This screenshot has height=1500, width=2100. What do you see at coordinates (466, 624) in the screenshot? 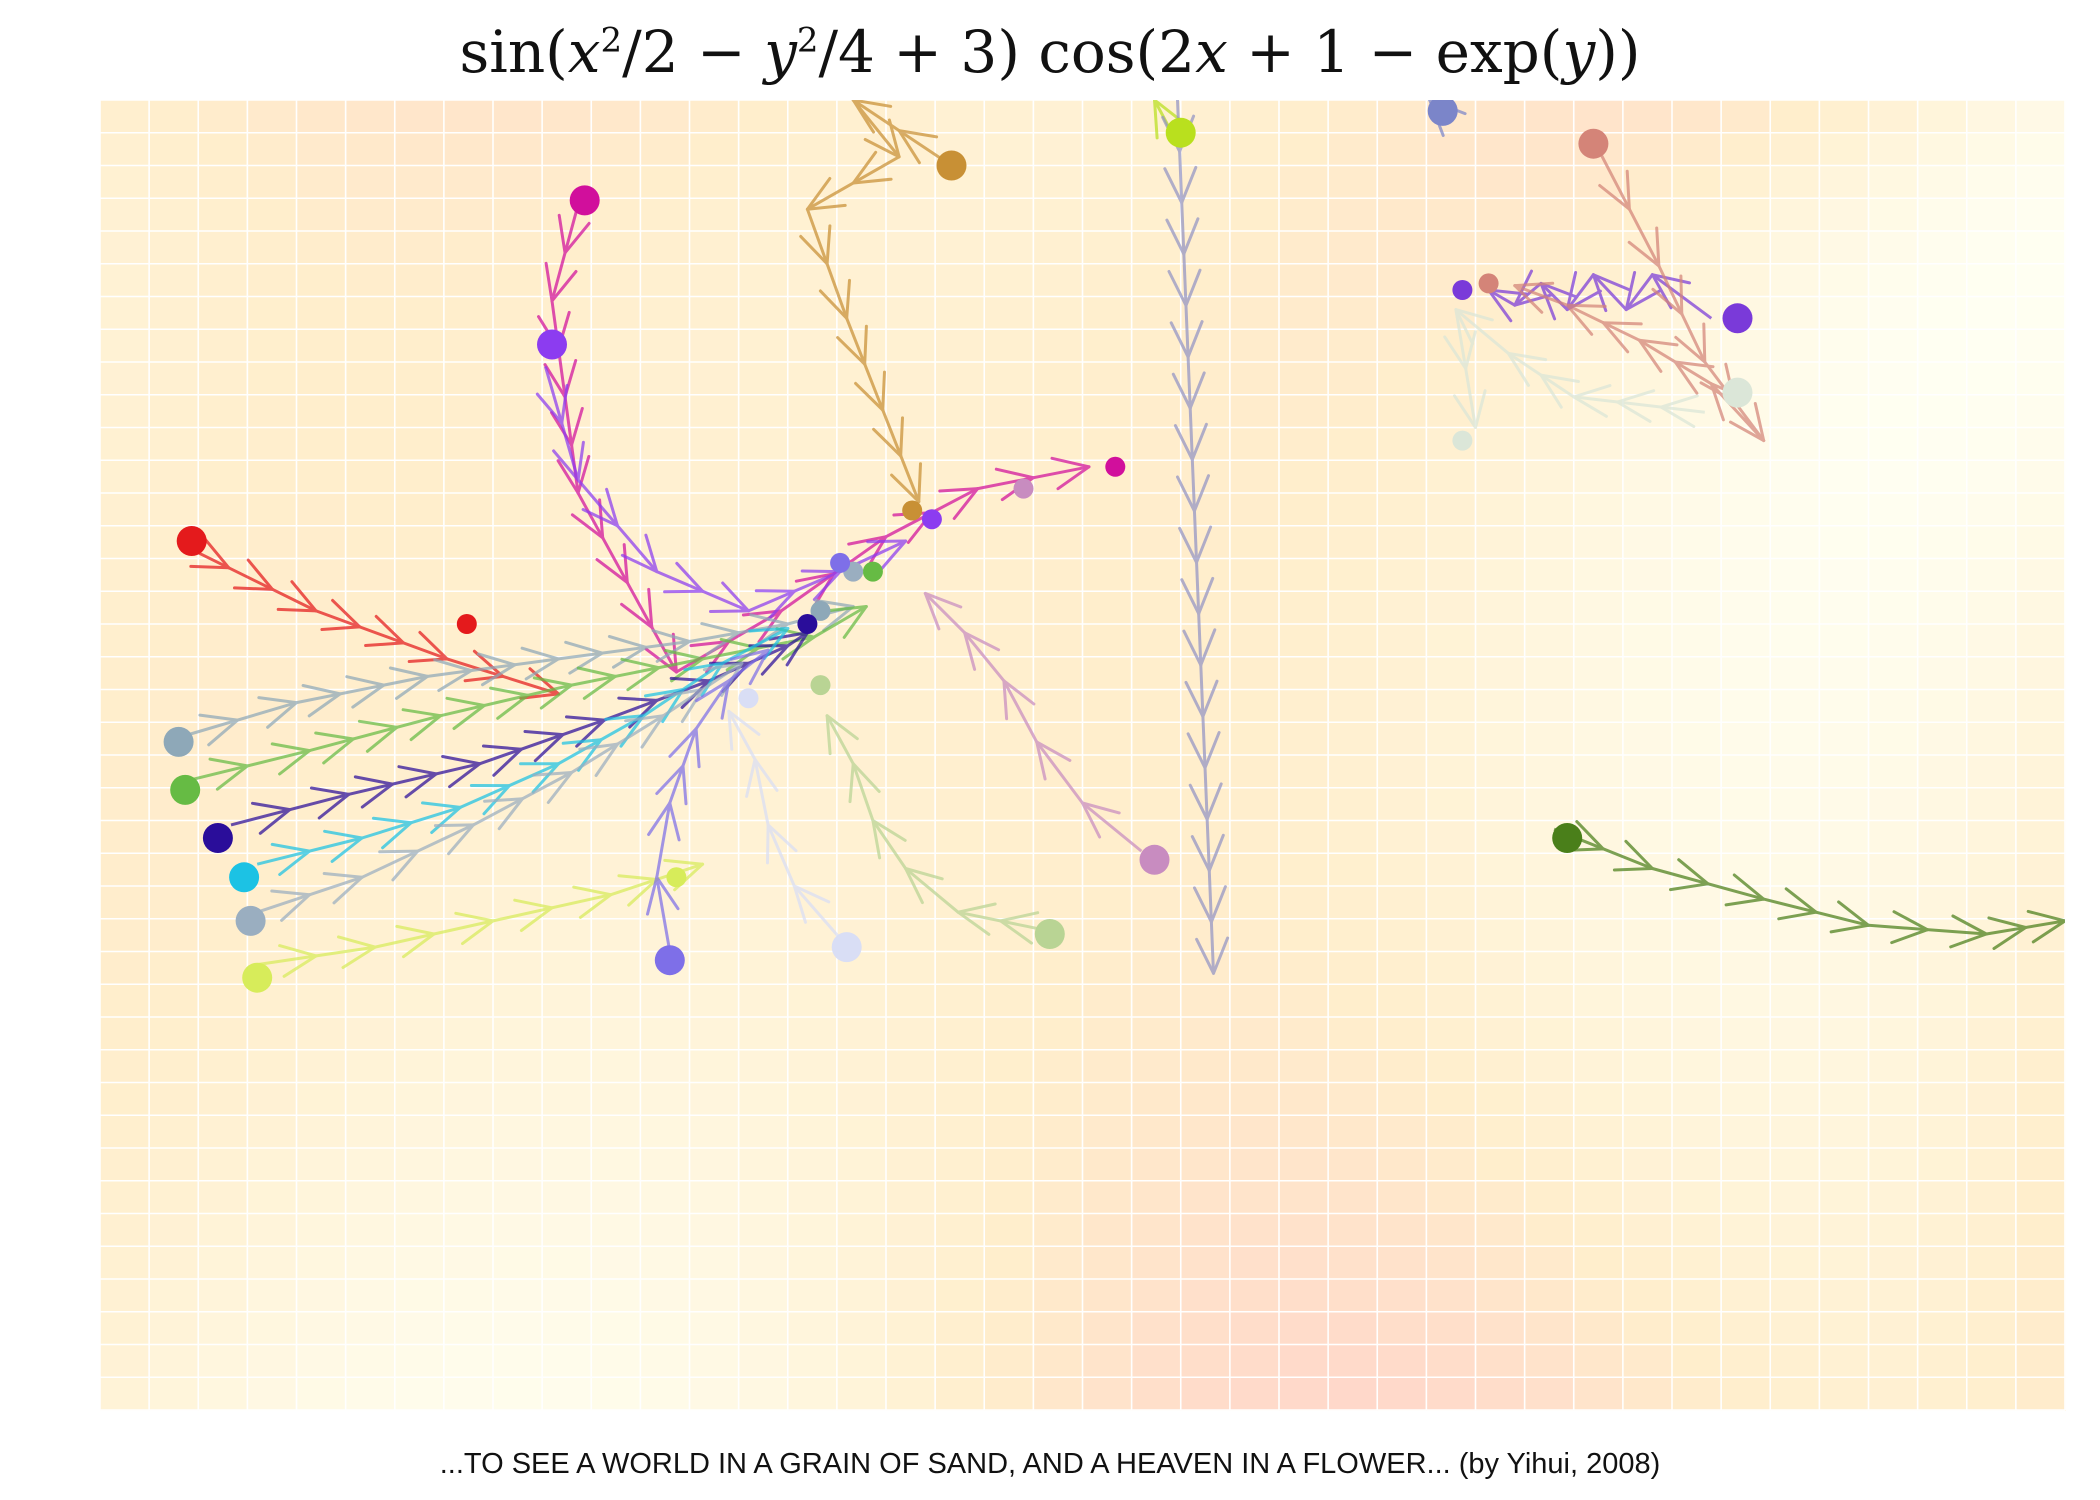
I see `endpoint-marker` at bounding box center [466, 624].